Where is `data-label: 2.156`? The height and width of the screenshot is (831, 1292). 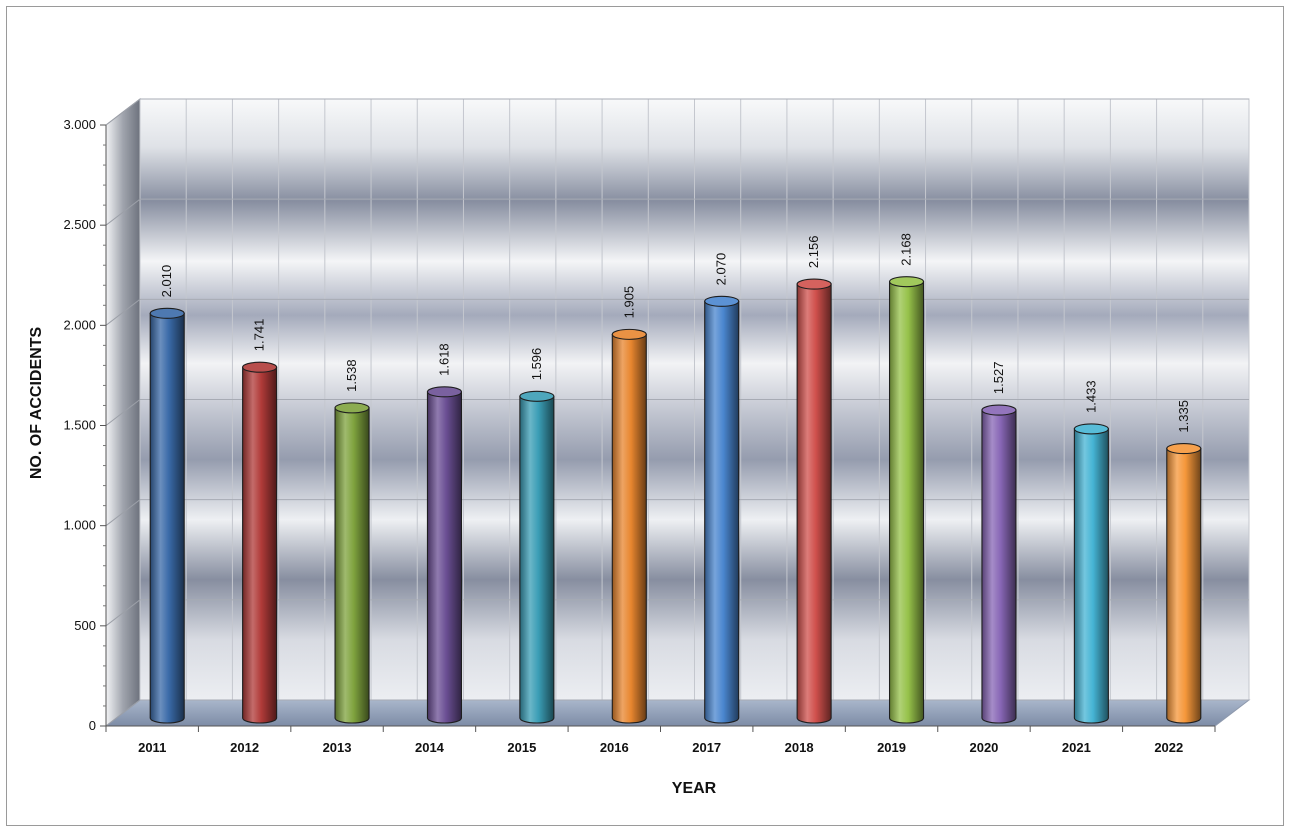 data-label: 2.156 is located at coordinates (813, 252).